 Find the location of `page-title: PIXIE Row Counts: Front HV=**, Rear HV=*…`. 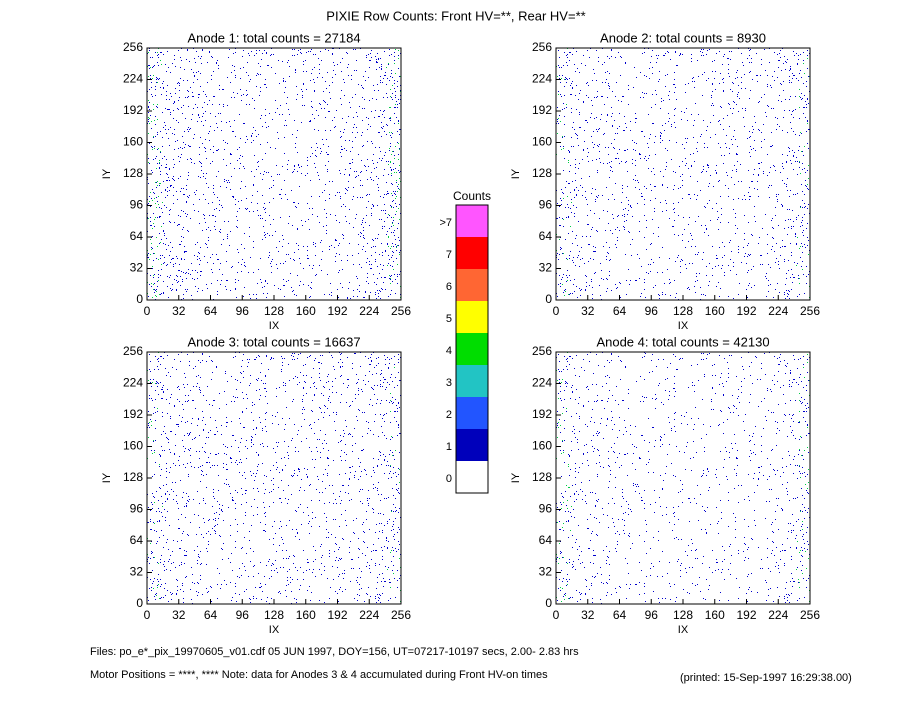

page-title: PIXIE Row Counts: Front HV=**, Rear HV=*… is located at coordinates (455, 15).